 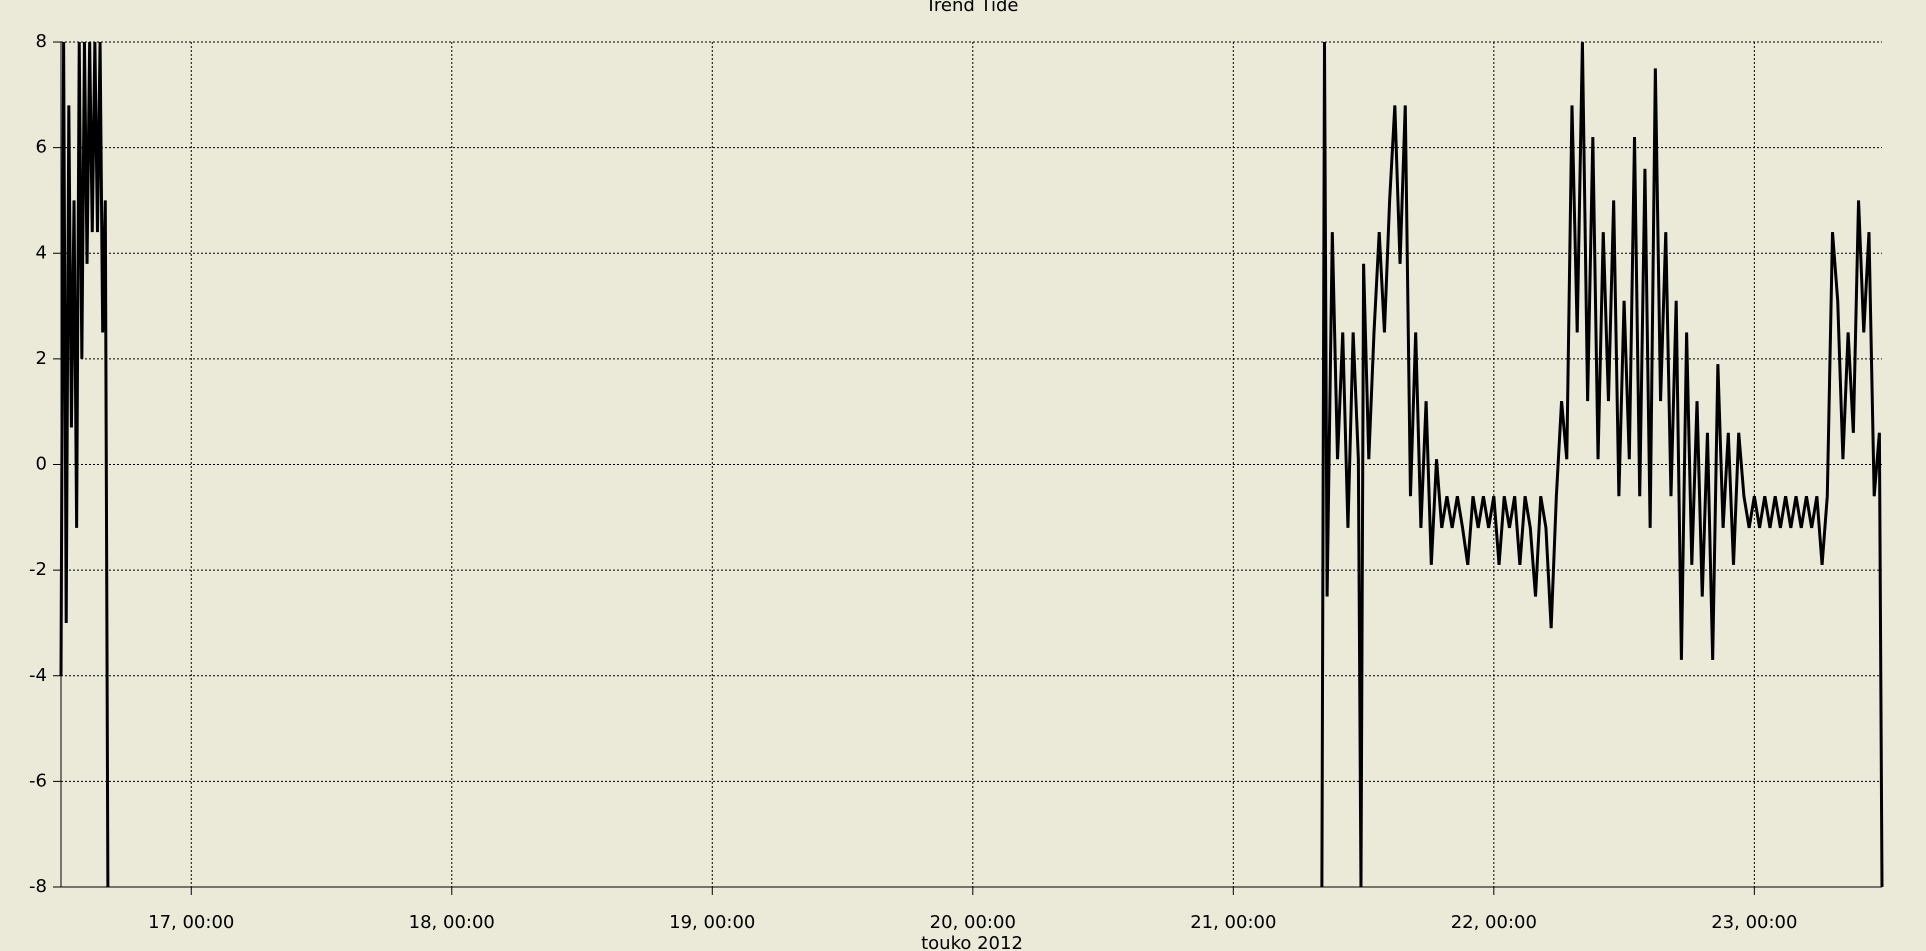 I want to click on x-axis-label: touko 2012, so click(x=972, y=942).